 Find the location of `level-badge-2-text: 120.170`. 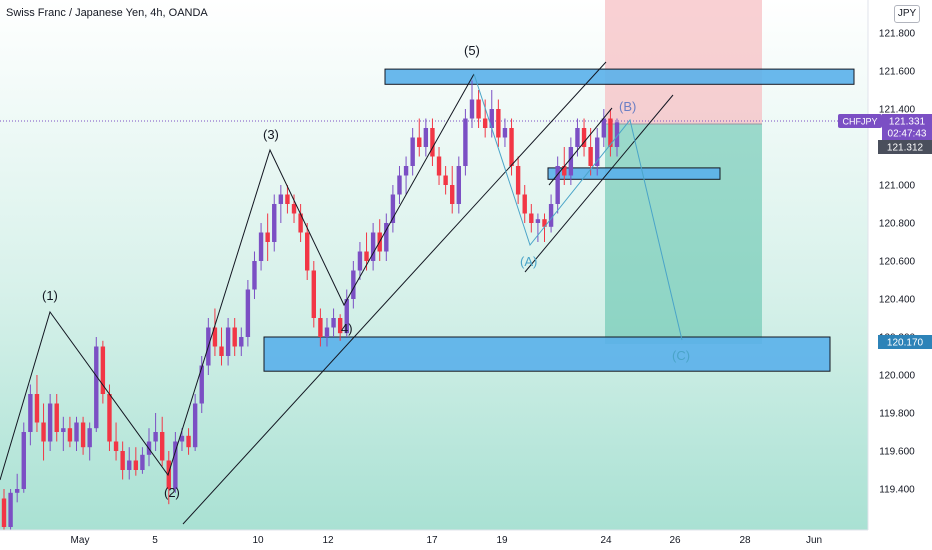

level-badge-2-text: 120.170 is located at coordinates (905, 343).